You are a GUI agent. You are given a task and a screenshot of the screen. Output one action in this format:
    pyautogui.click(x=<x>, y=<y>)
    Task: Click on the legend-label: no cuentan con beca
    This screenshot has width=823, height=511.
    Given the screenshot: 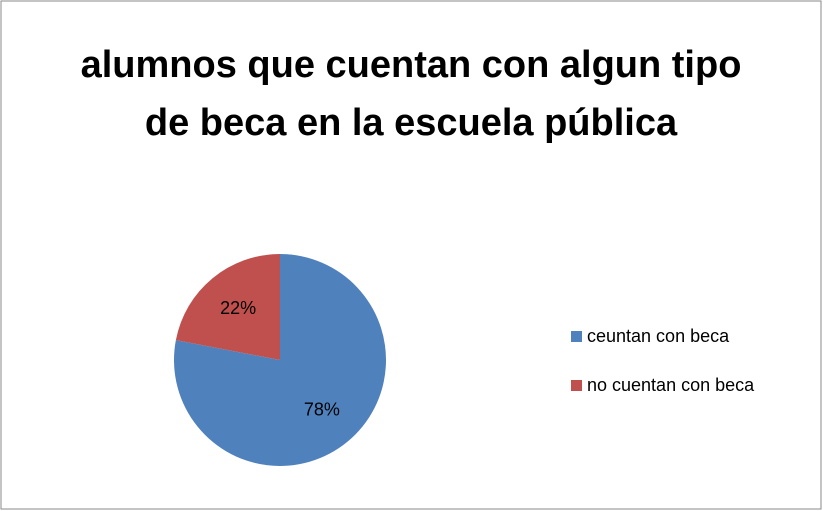 What is the action you would take?
    pyautogui.click(x=671, y=385)
    